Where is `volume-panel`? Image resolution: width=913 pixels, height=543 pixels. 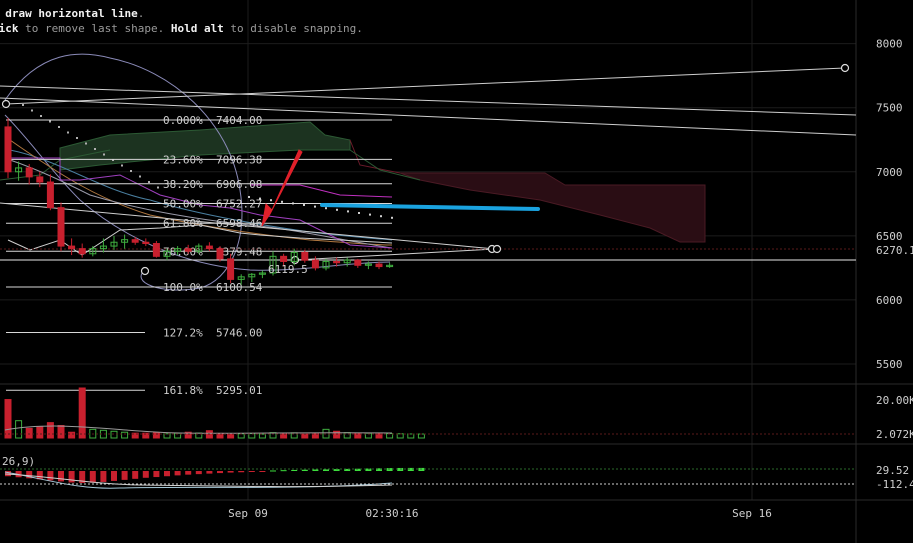
volume-panel is located at coordinates (428, 413).